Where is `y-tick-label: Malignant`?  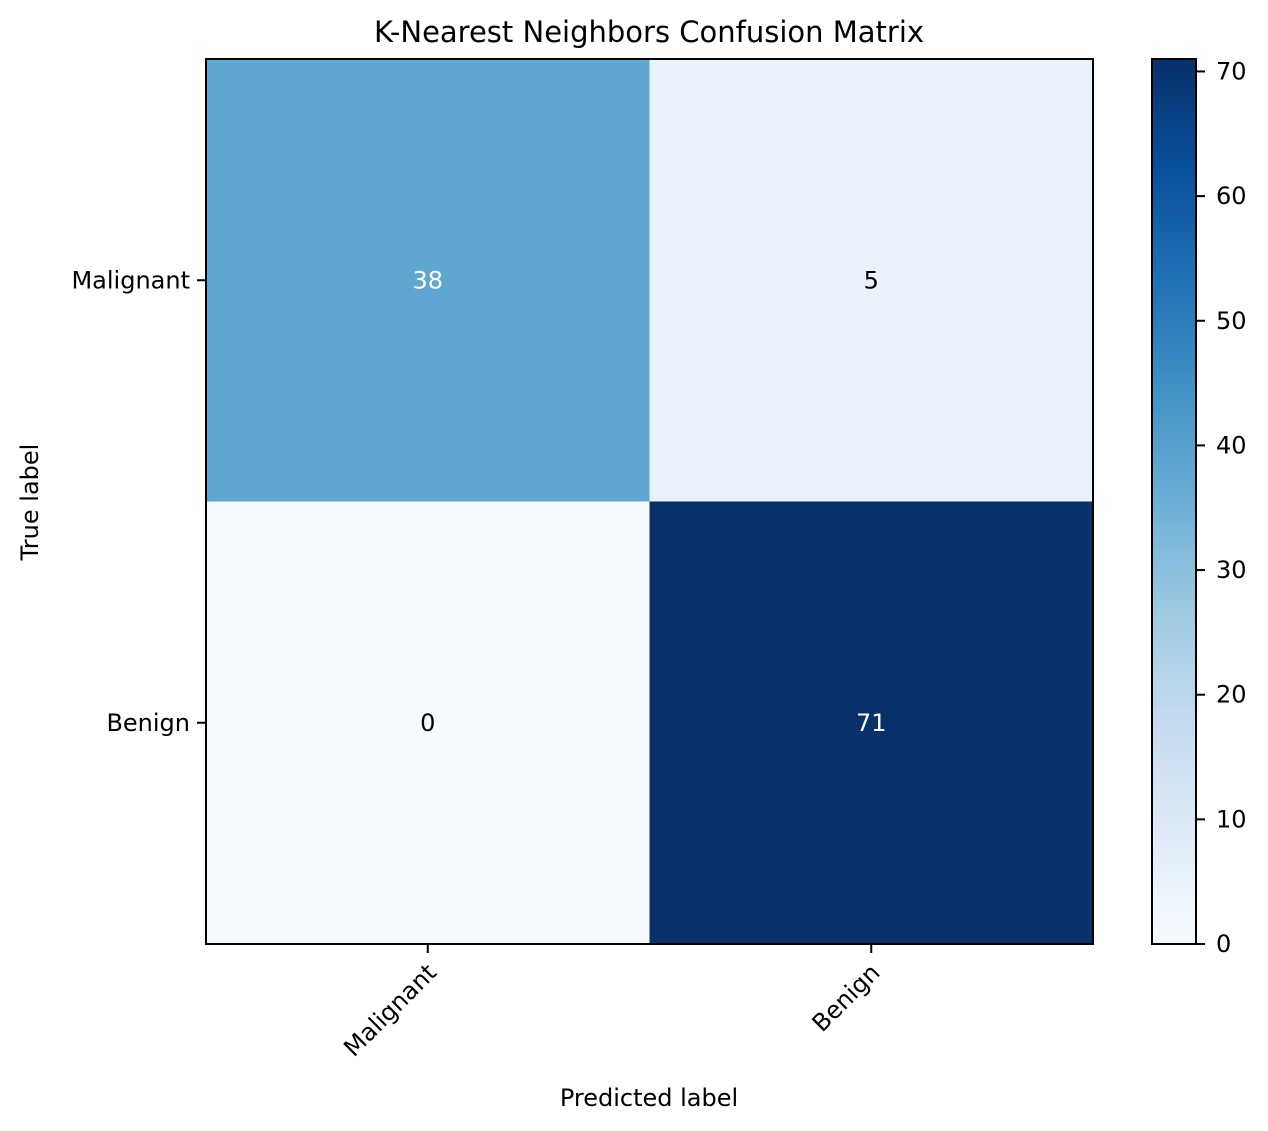 y-tick-label: Malignant is located at coordinates (130, 280).